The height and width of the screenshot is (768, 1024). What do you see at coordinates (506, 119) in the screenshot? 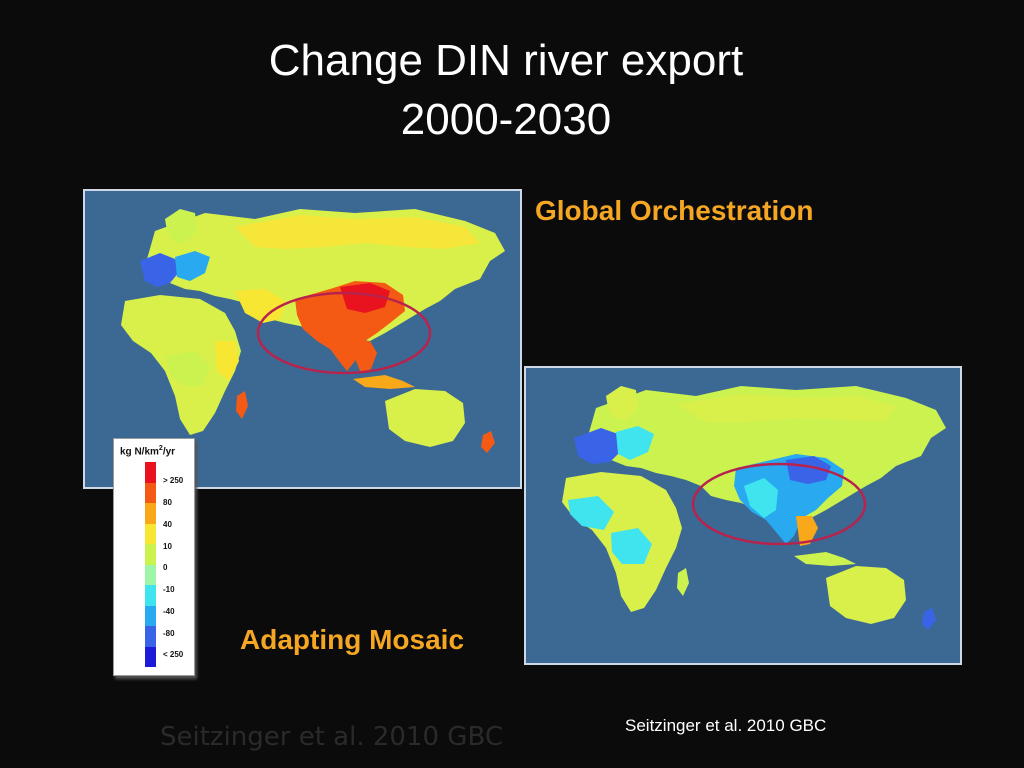
I see `slide-subtitle-years: 2000-2030` at bounding box center [506, 119].